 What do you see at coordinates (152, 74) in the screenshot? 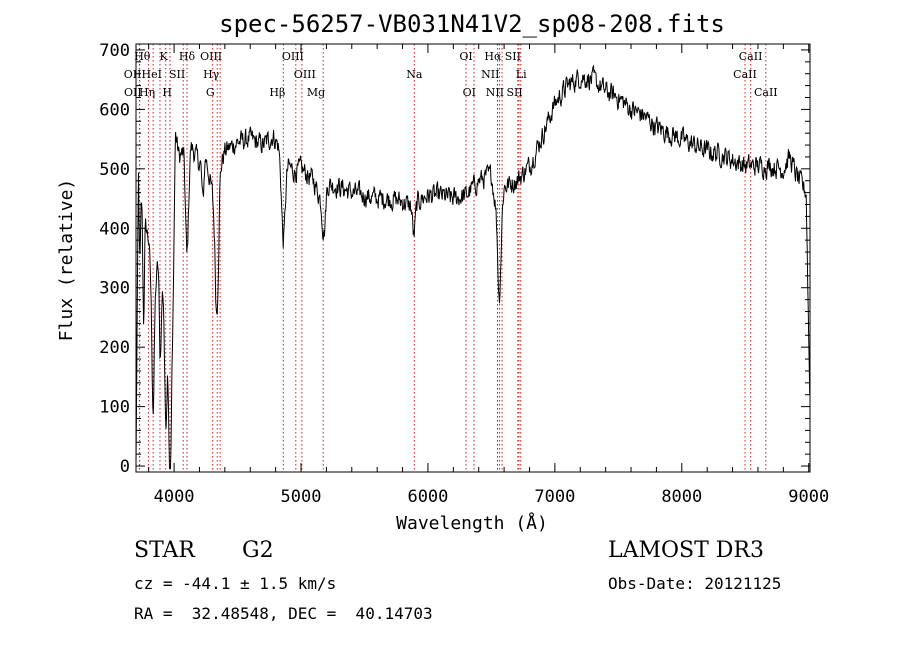
I see `line-marker-label: HeI` at bounding box center [152, 74].